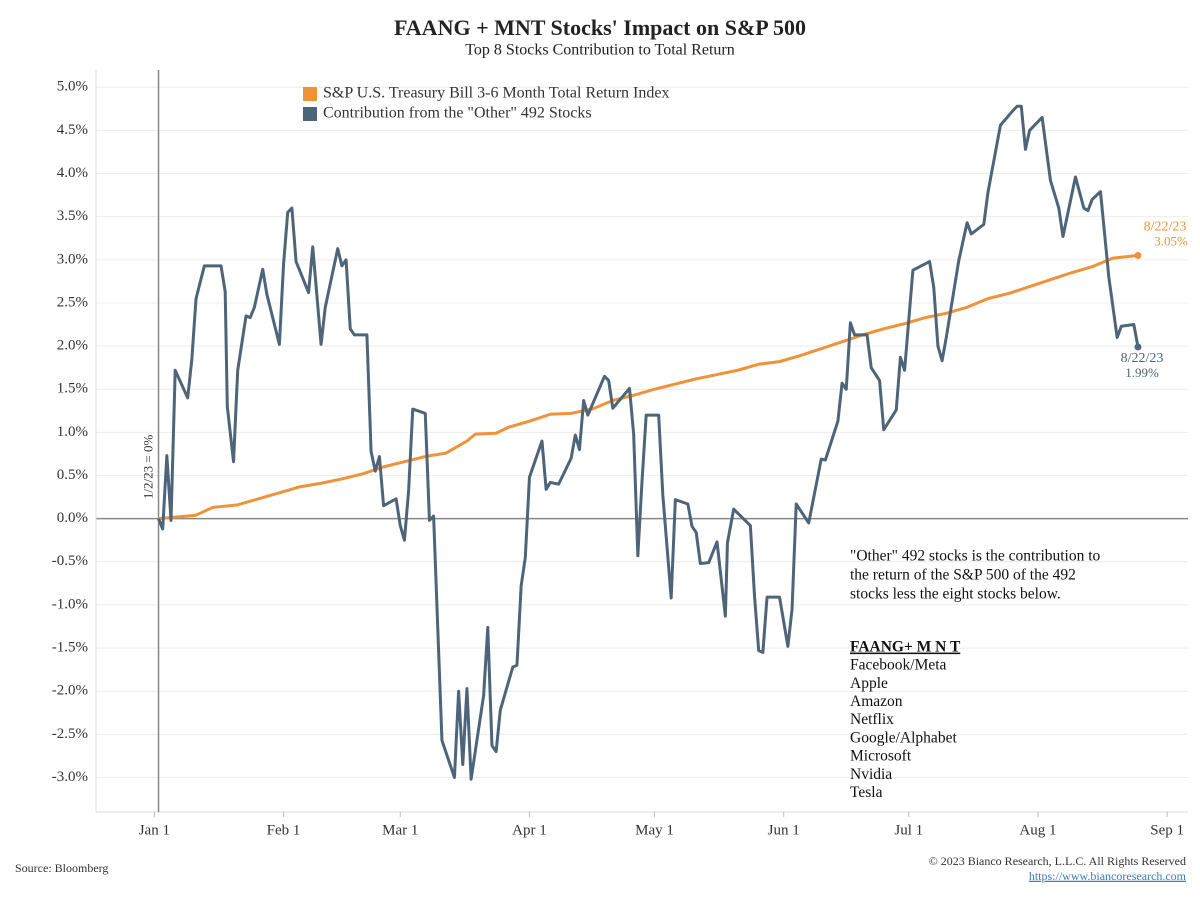 This screenshot has height=900, width=1200. I want to click on reference-label: 1/2/23 = 0%, so click(148, 467).